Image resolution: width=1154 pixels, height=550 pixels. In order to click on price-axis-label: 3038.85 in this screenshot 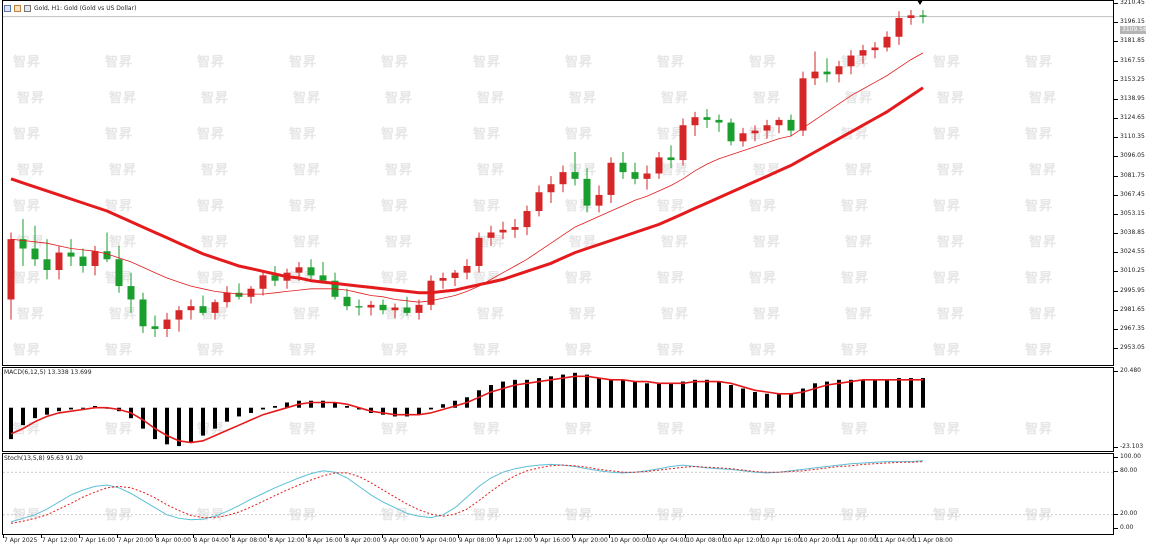, I will do `click(1132, 232)`.